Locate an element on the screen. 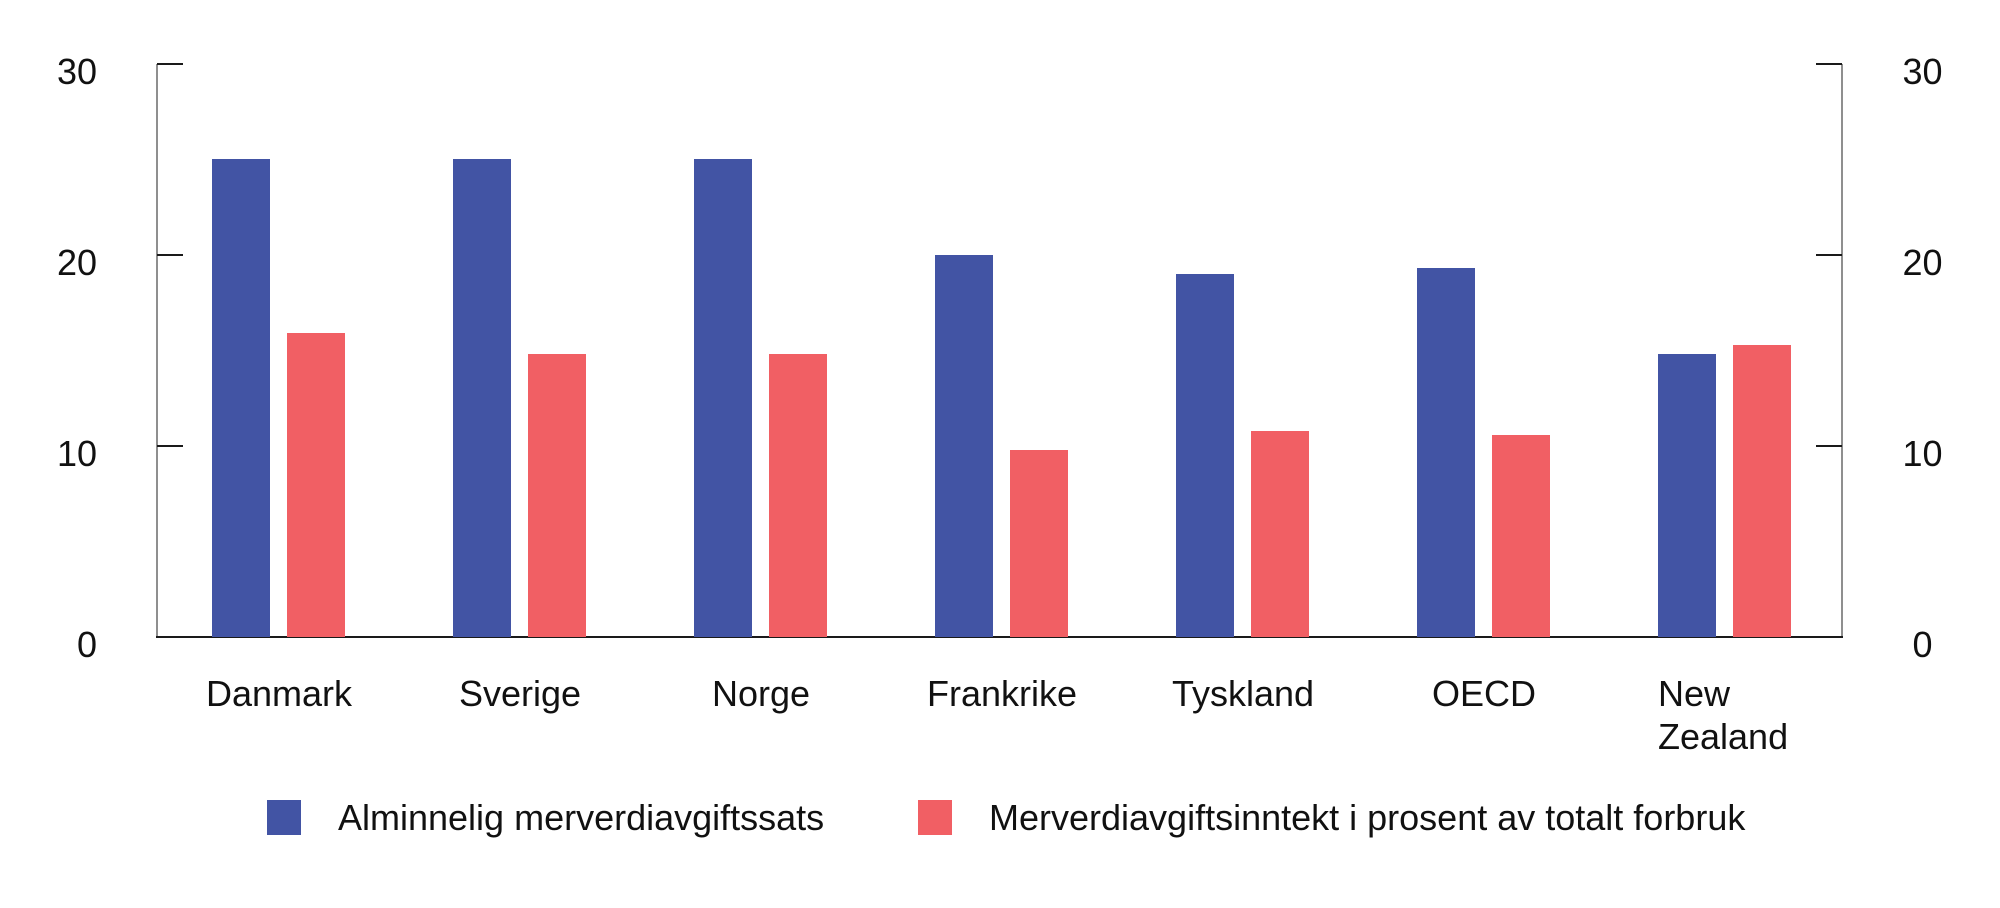  revenue-bar-new-zealand is located at coordinates (1762, 491).